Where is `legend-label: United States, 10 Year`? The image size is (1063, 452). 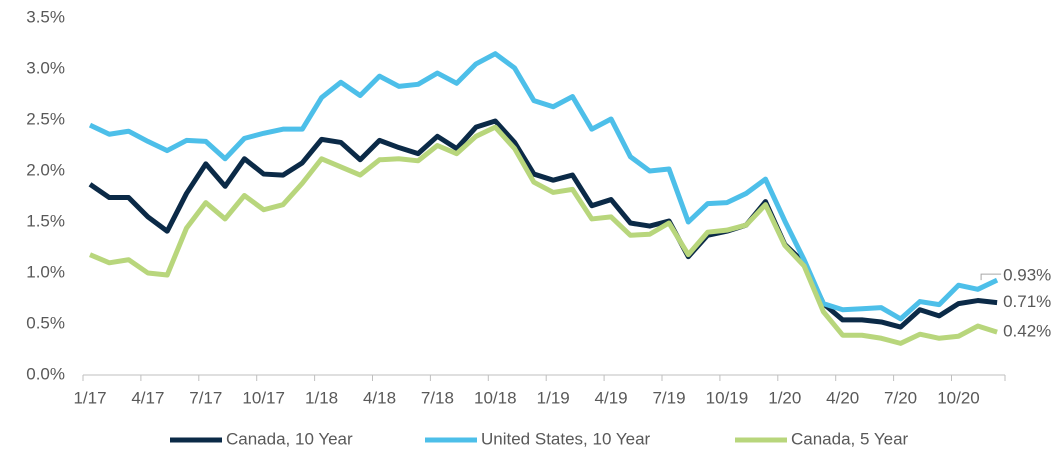 legend-label: United States, 10 Year is located at coordinates (566, 438).